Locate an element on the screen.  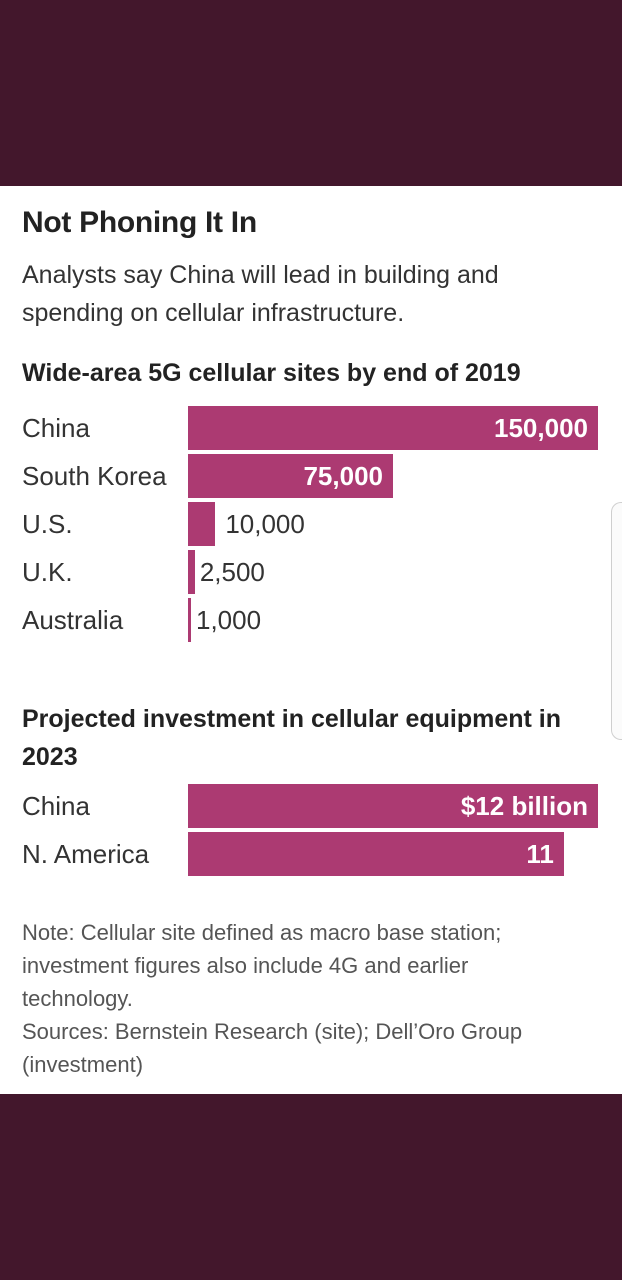
sites-value-label: 2,500 is located at coordinates (232, 572).